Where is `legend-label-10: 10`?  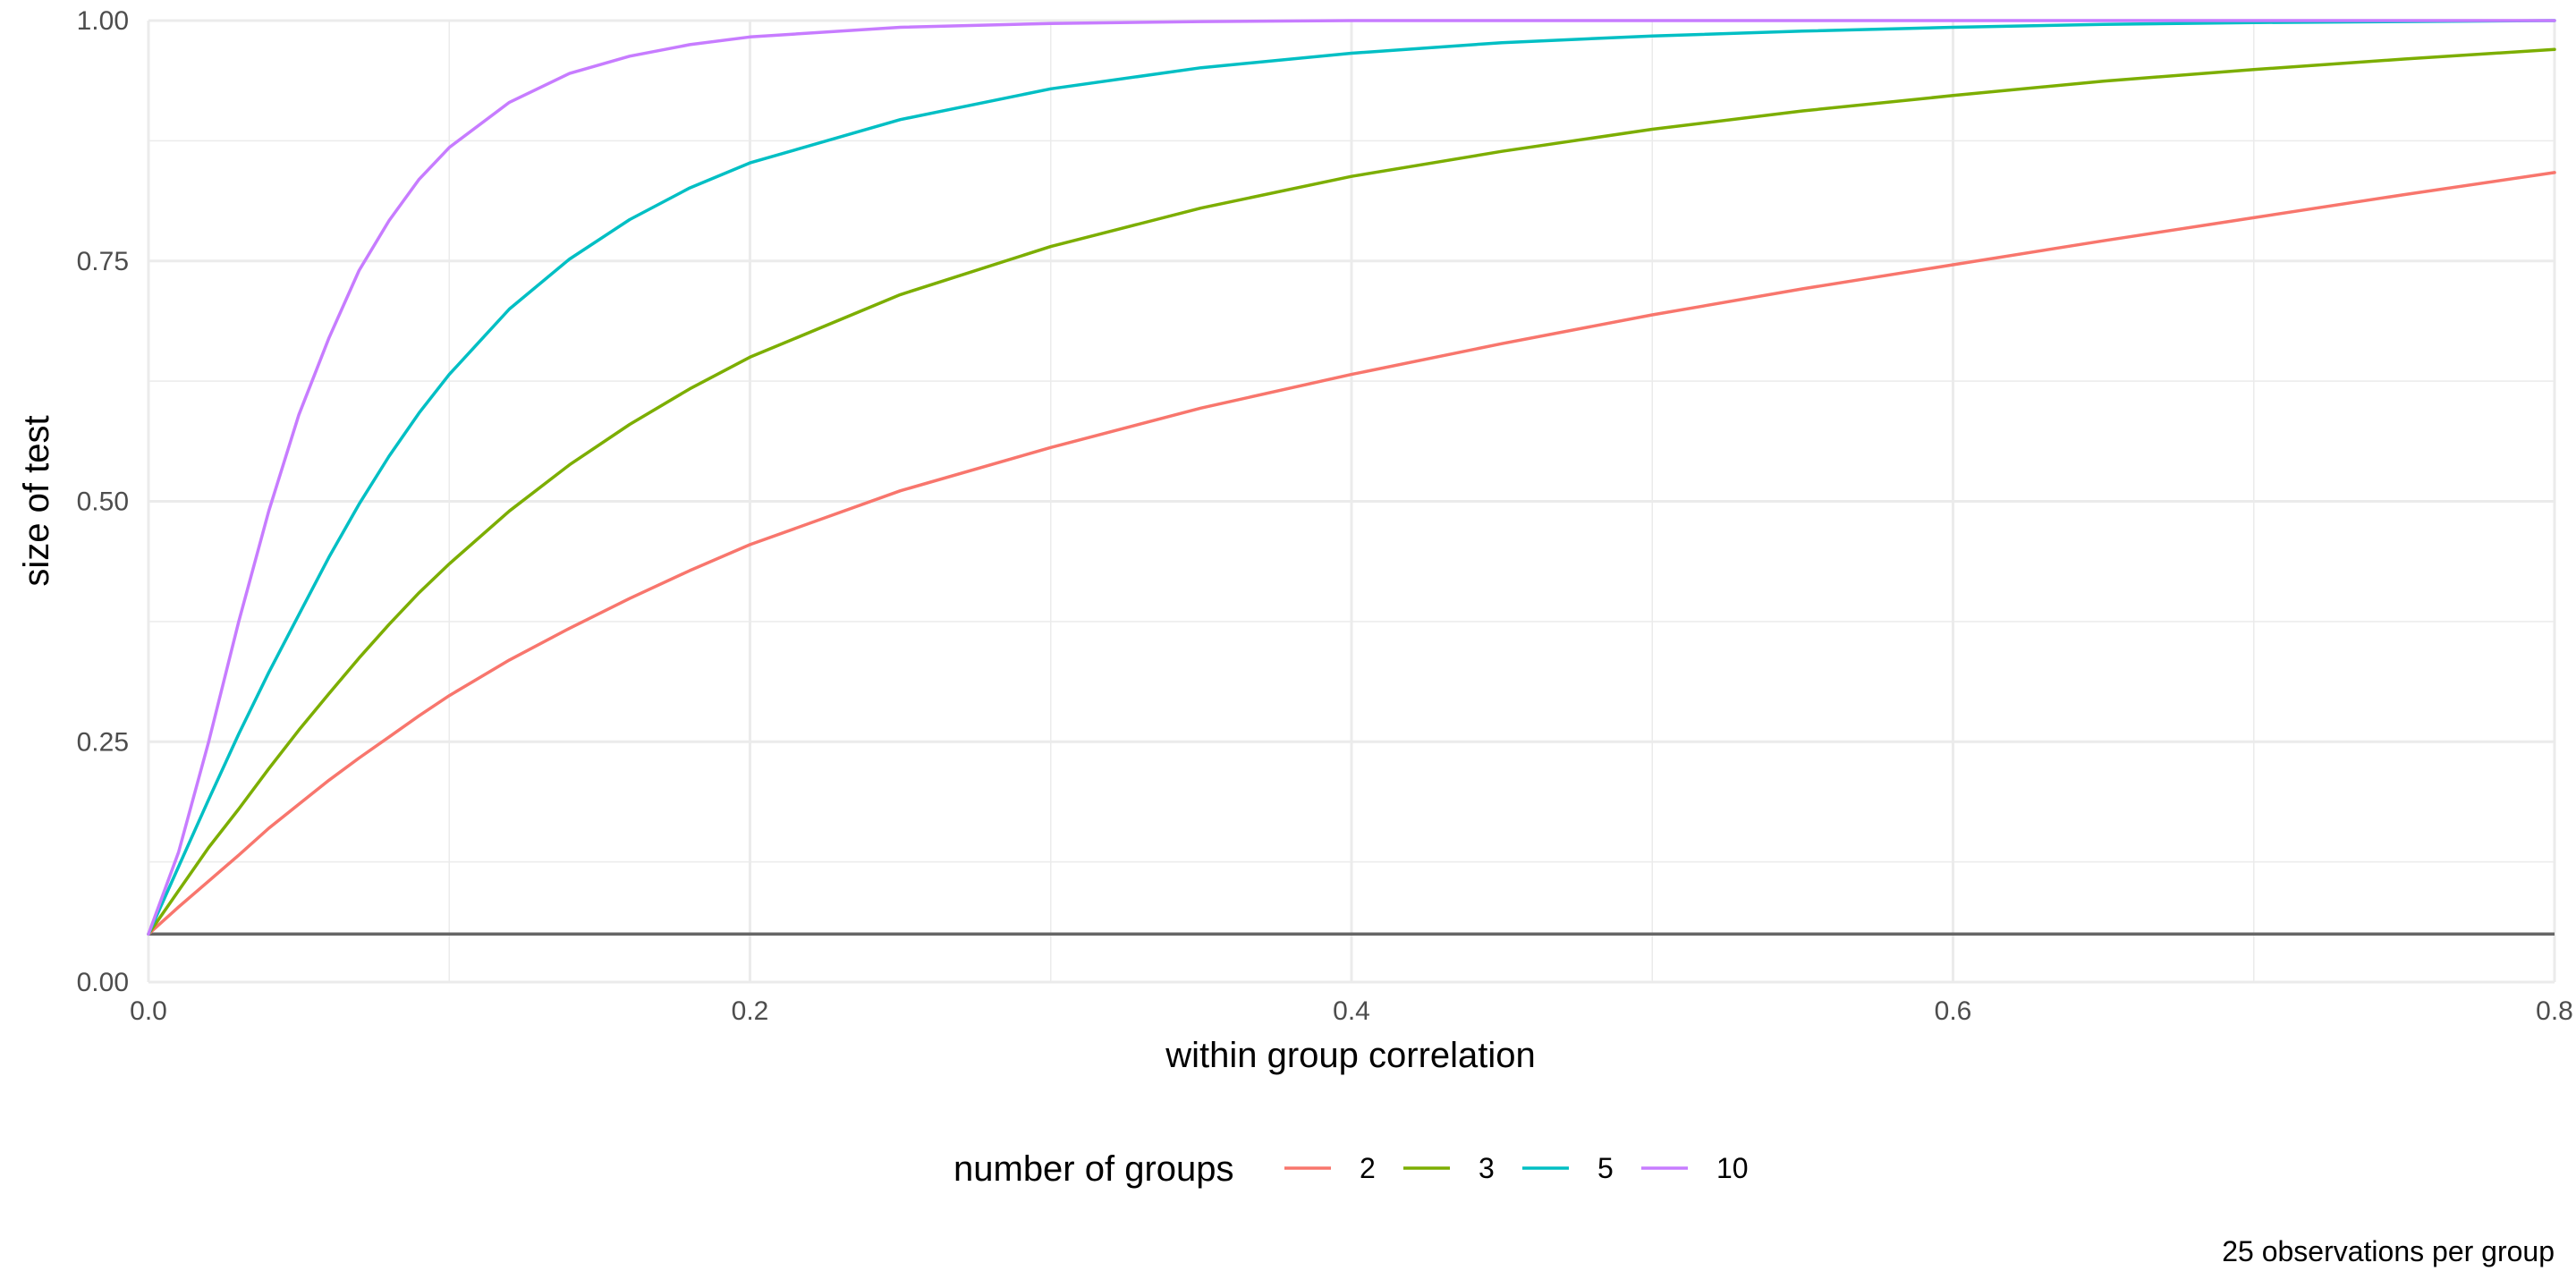
legend-label-10: 10 is located at coordinates (1732, 1168).